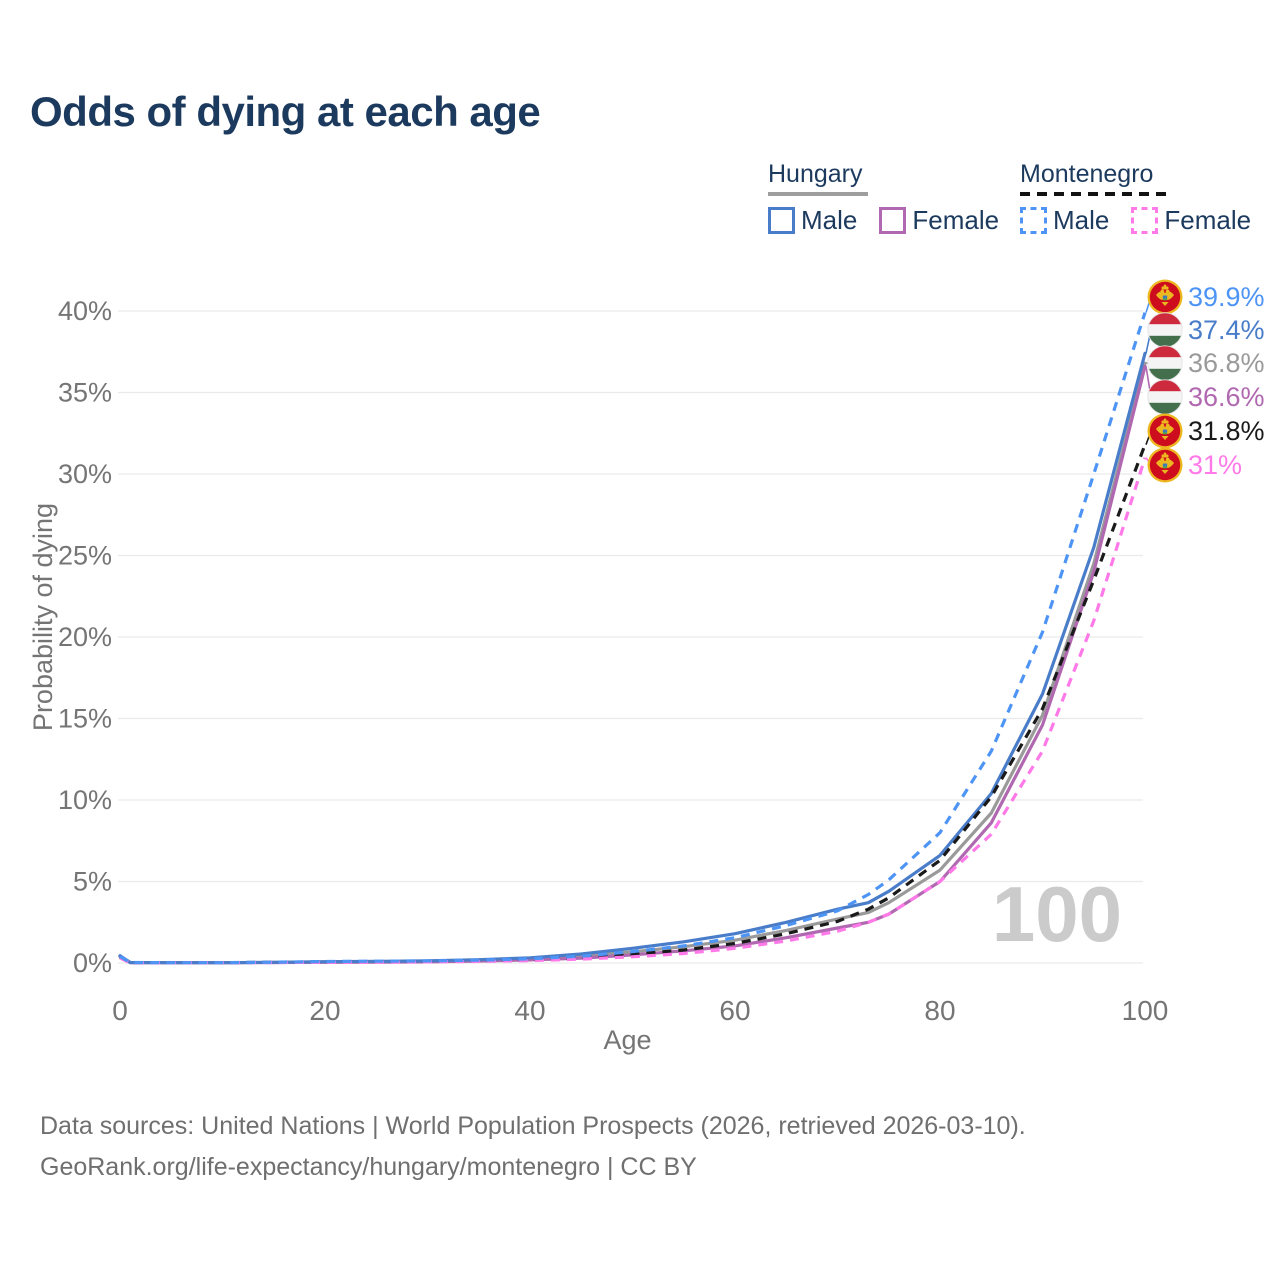  What do you see at coordinates (1145, 220) in the screenshot?
I see `montenegro-female-swatch-icon` at bounding box center [1145, 220].